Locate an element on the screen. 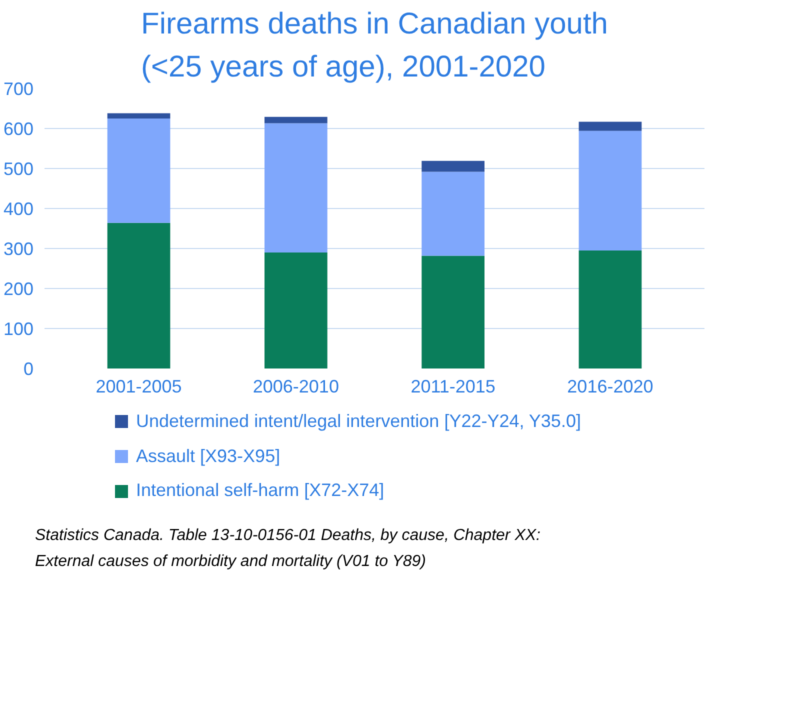  y-tick-label: 600 is located at coordinates (18, 129).